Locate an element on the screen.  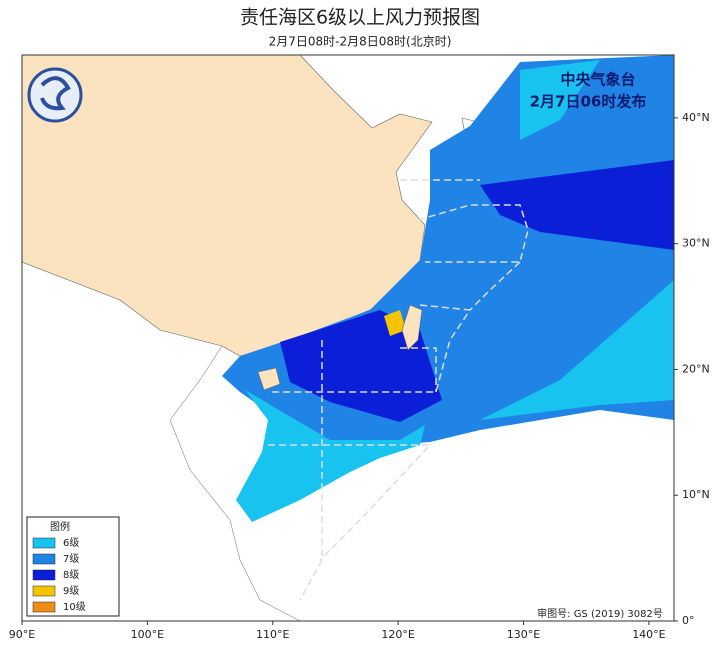
x-tick-label: 90°E is located at coordinates (22, 634).